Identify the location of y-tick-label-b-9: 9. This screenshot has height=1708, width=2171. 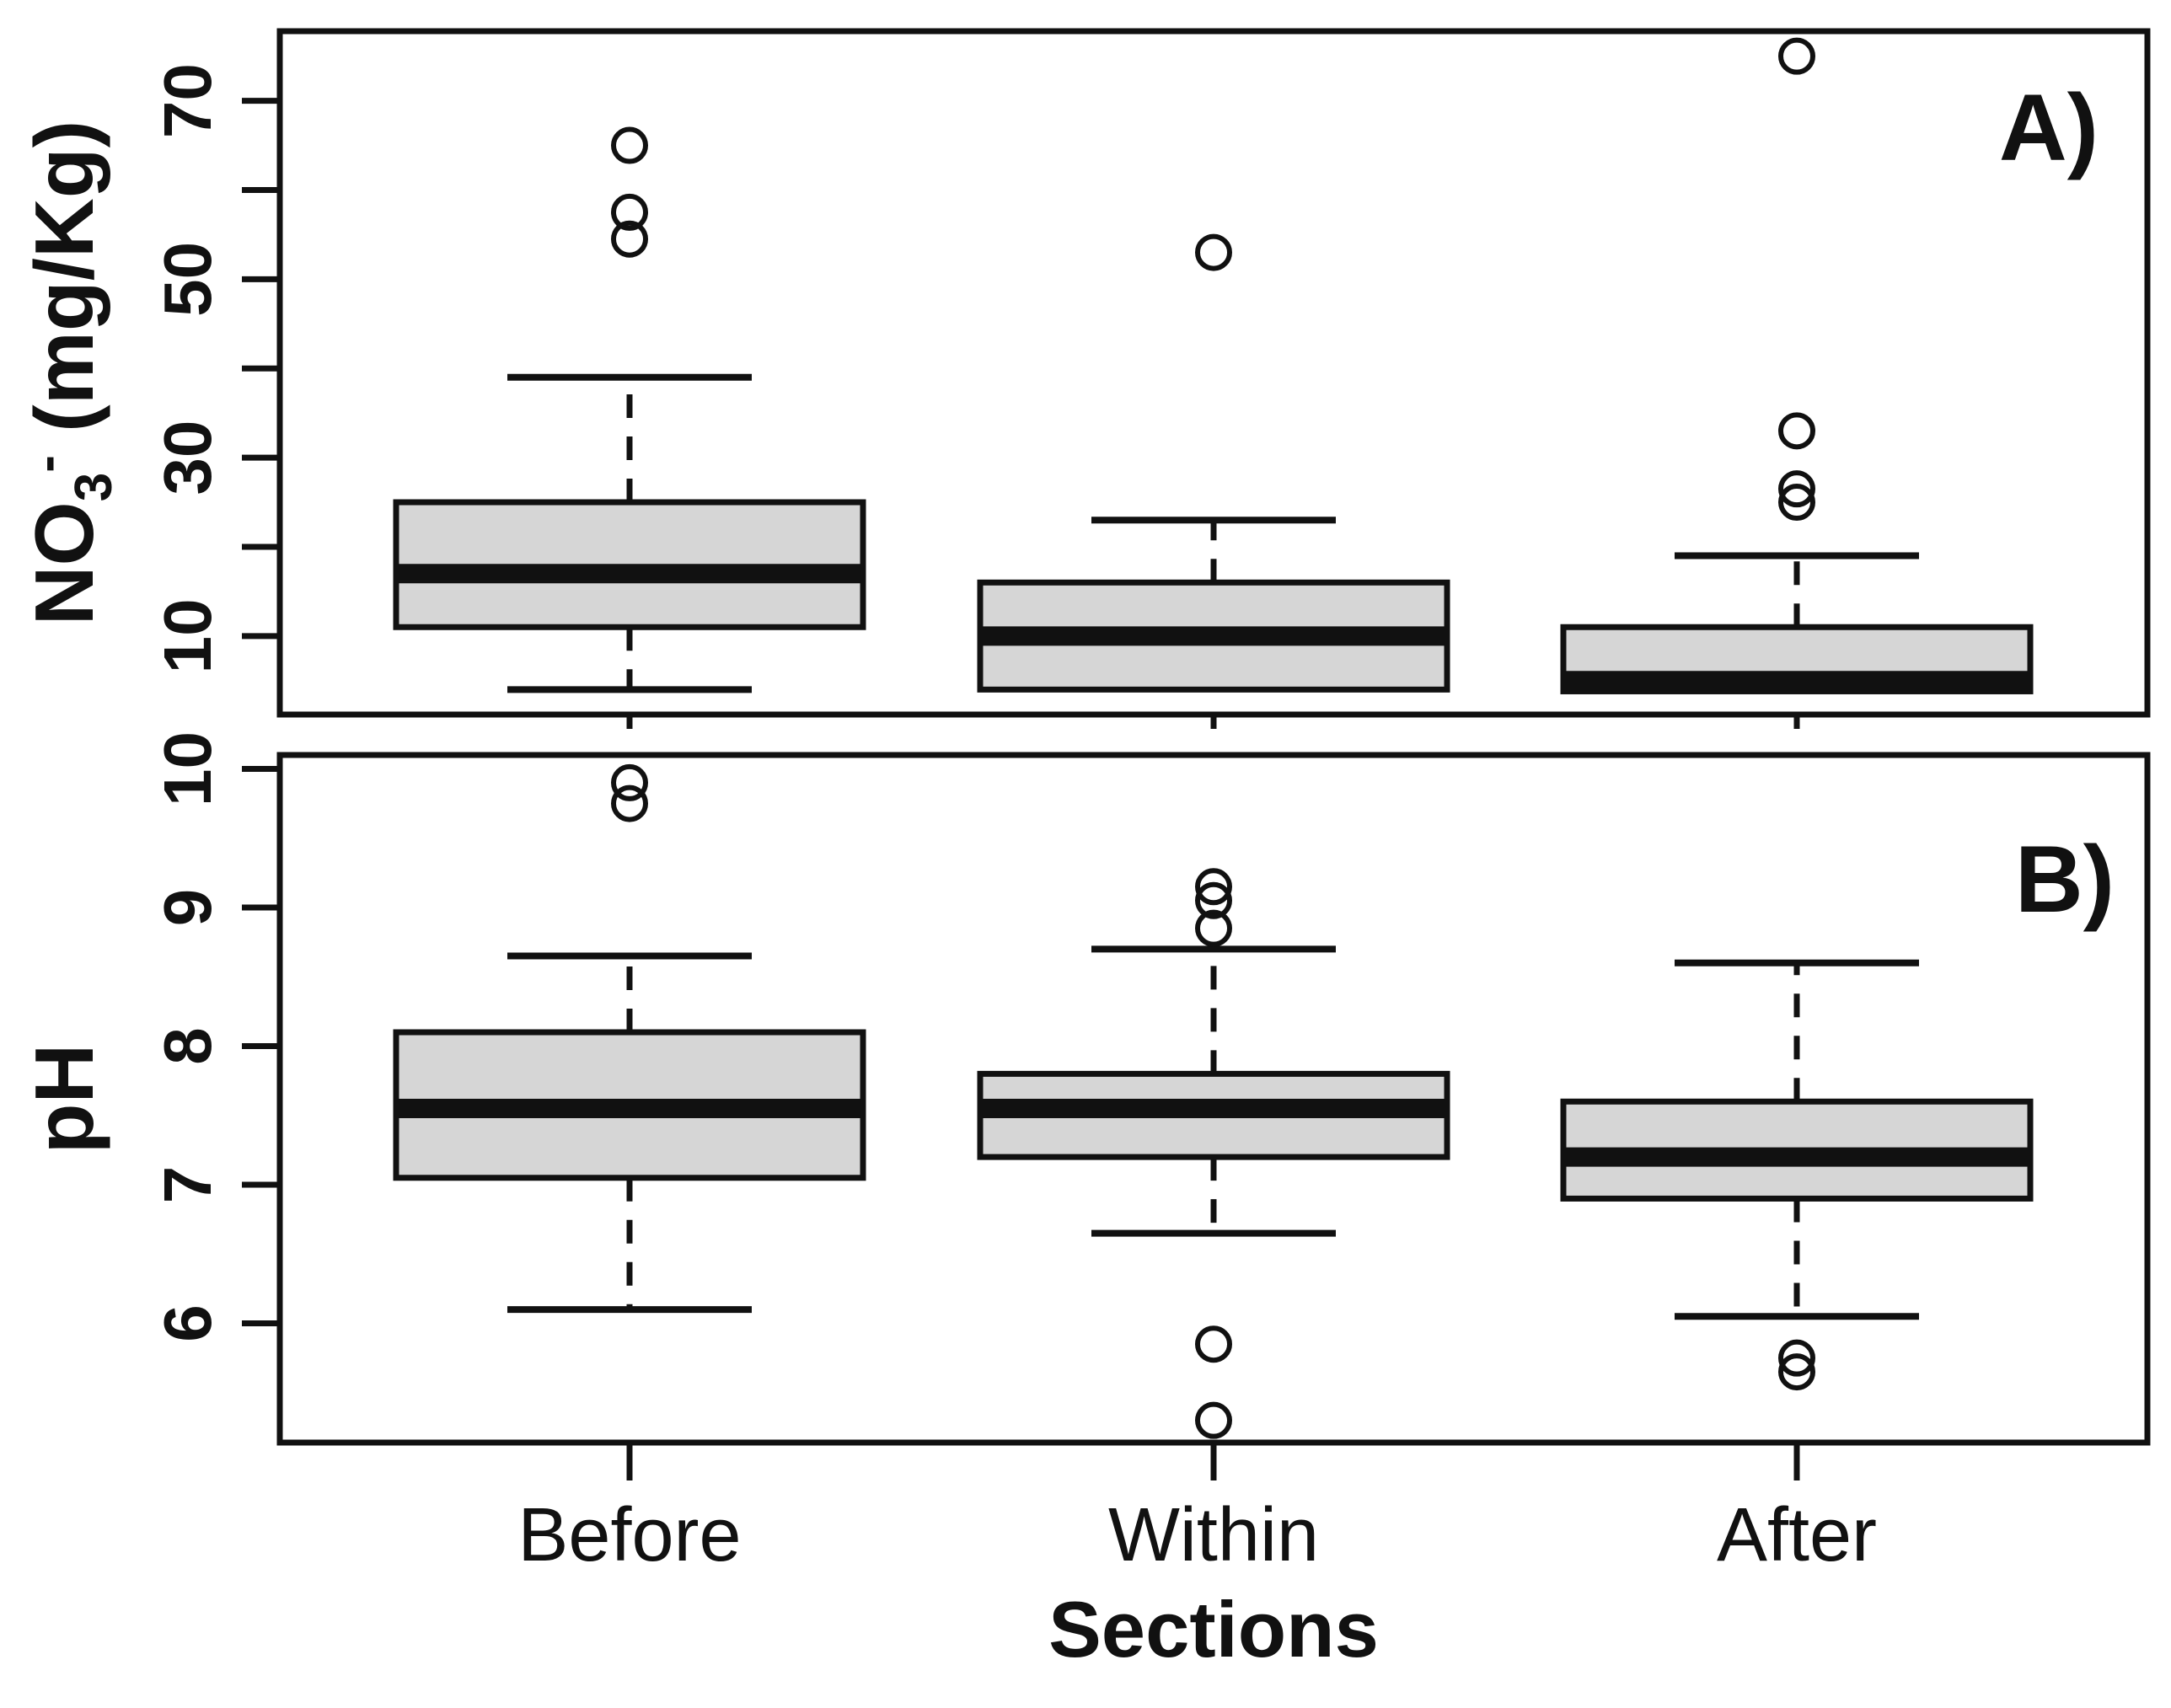
(187, 908).